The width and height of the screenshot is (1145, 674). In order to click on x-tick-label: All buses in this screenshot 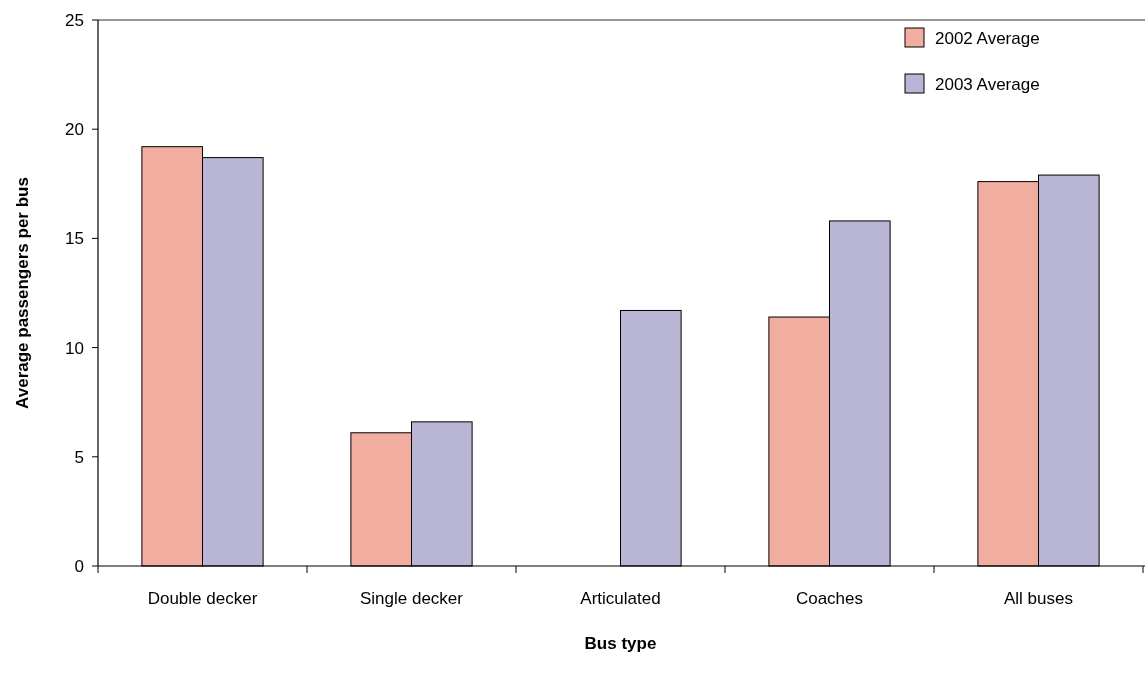, I will do `click(1038, 598)`.